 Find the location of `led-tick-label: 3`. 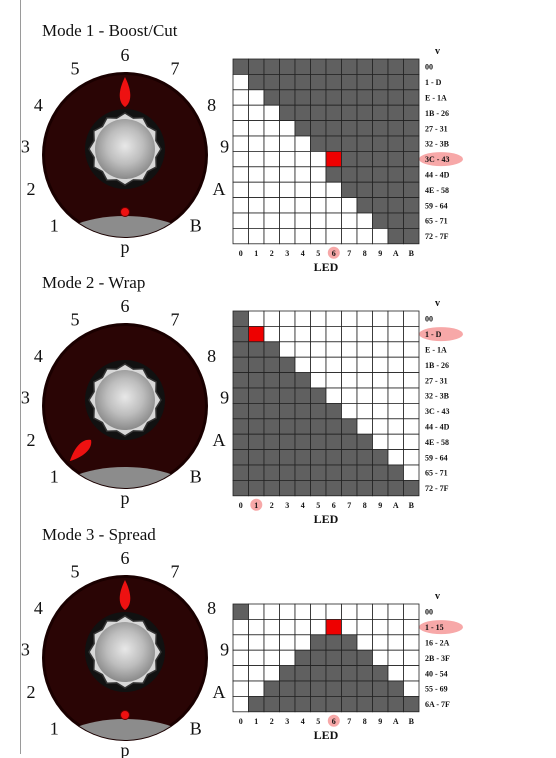

led-tick-label: 3 is located at coordinates (287, 505).